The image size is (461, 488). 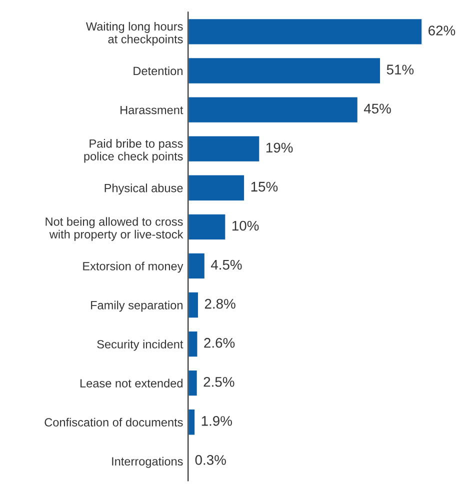 What do you see at coordinates (113, 422) in the screenshot?
I see `y-tick-label: Confiscation of documents` at bounding box center [113, 422].